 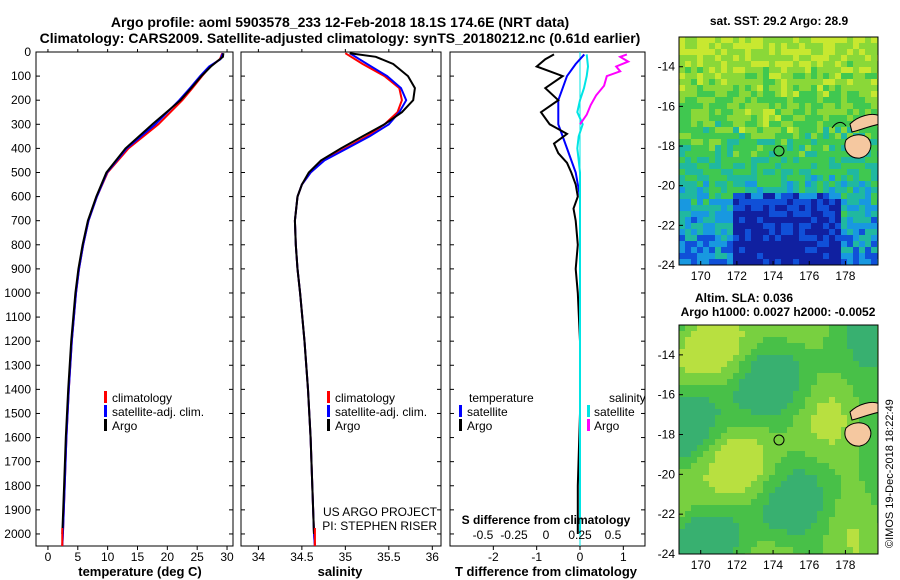 What do you see at coordinates (779, 151) in the screenshot?
I see `float-position-marker` at bounding box center [779, 151].